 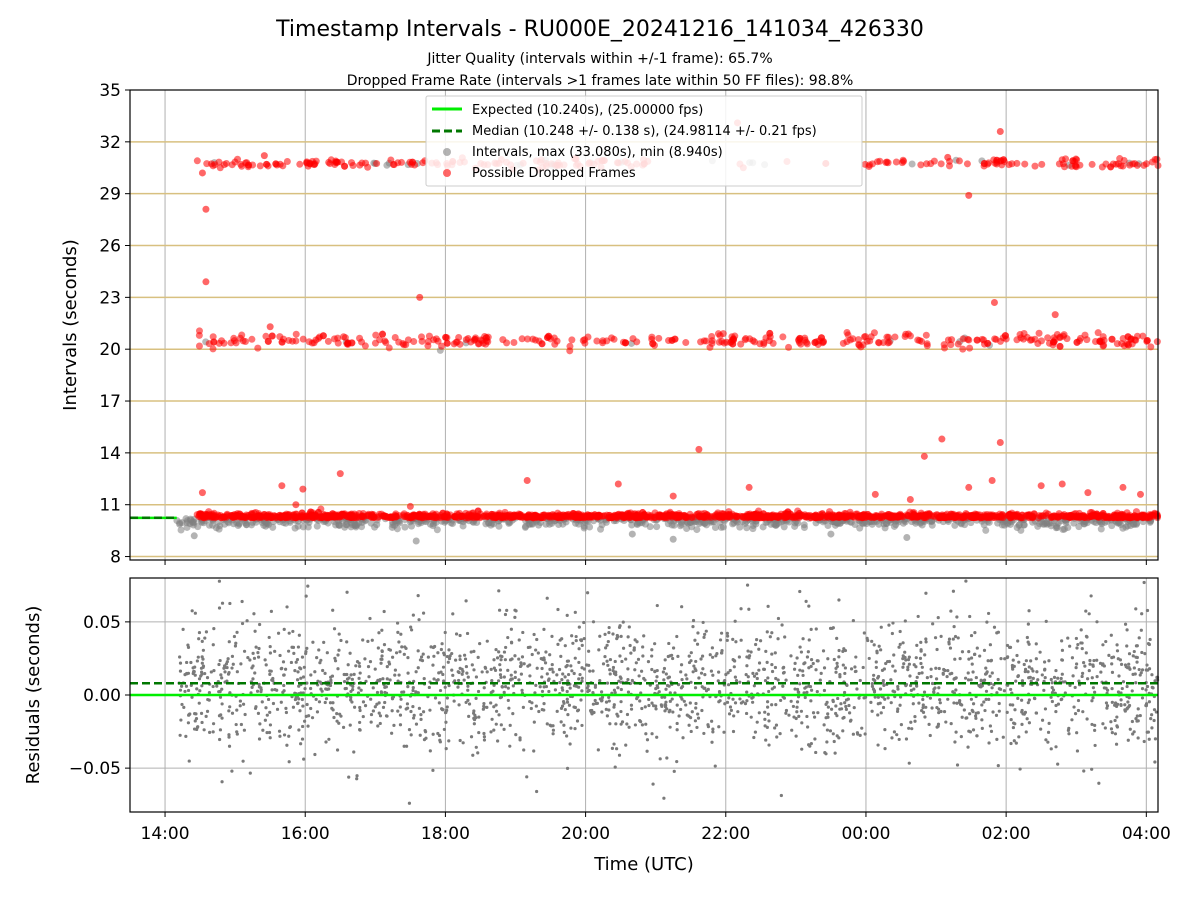 What do you see at coordinates (102, 623) in the screenshot?
I see `bottom-y-tick-label: 0.05` at bounding box center [102, 623].